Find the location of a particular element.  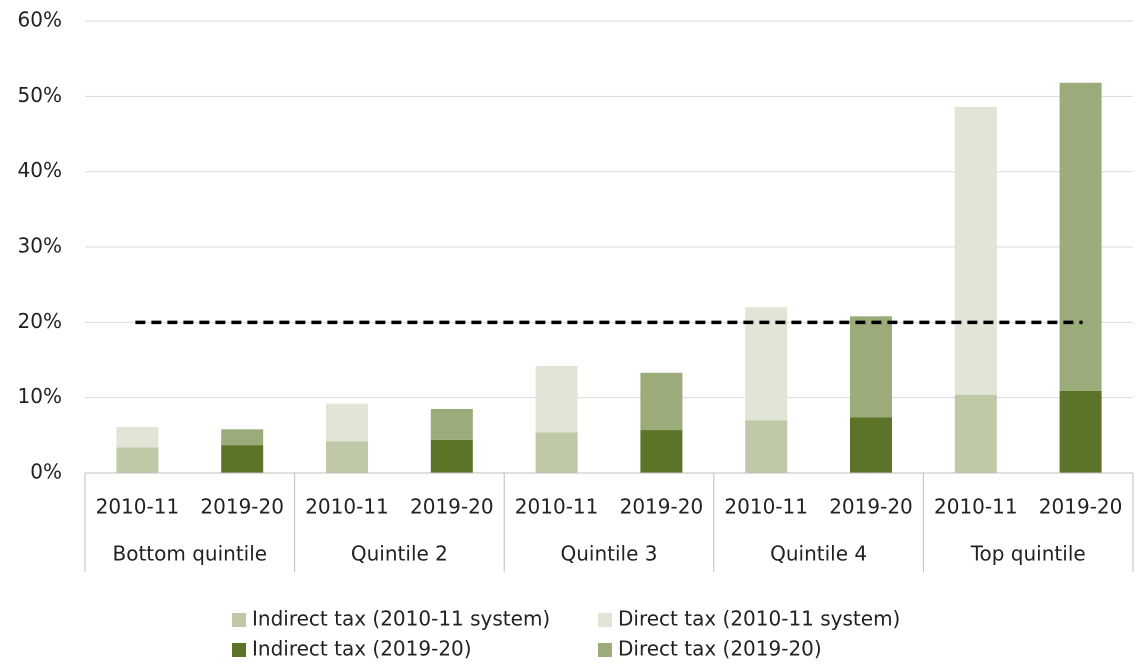

group-label: Quintile 3 is located at coordinates (609, 554).